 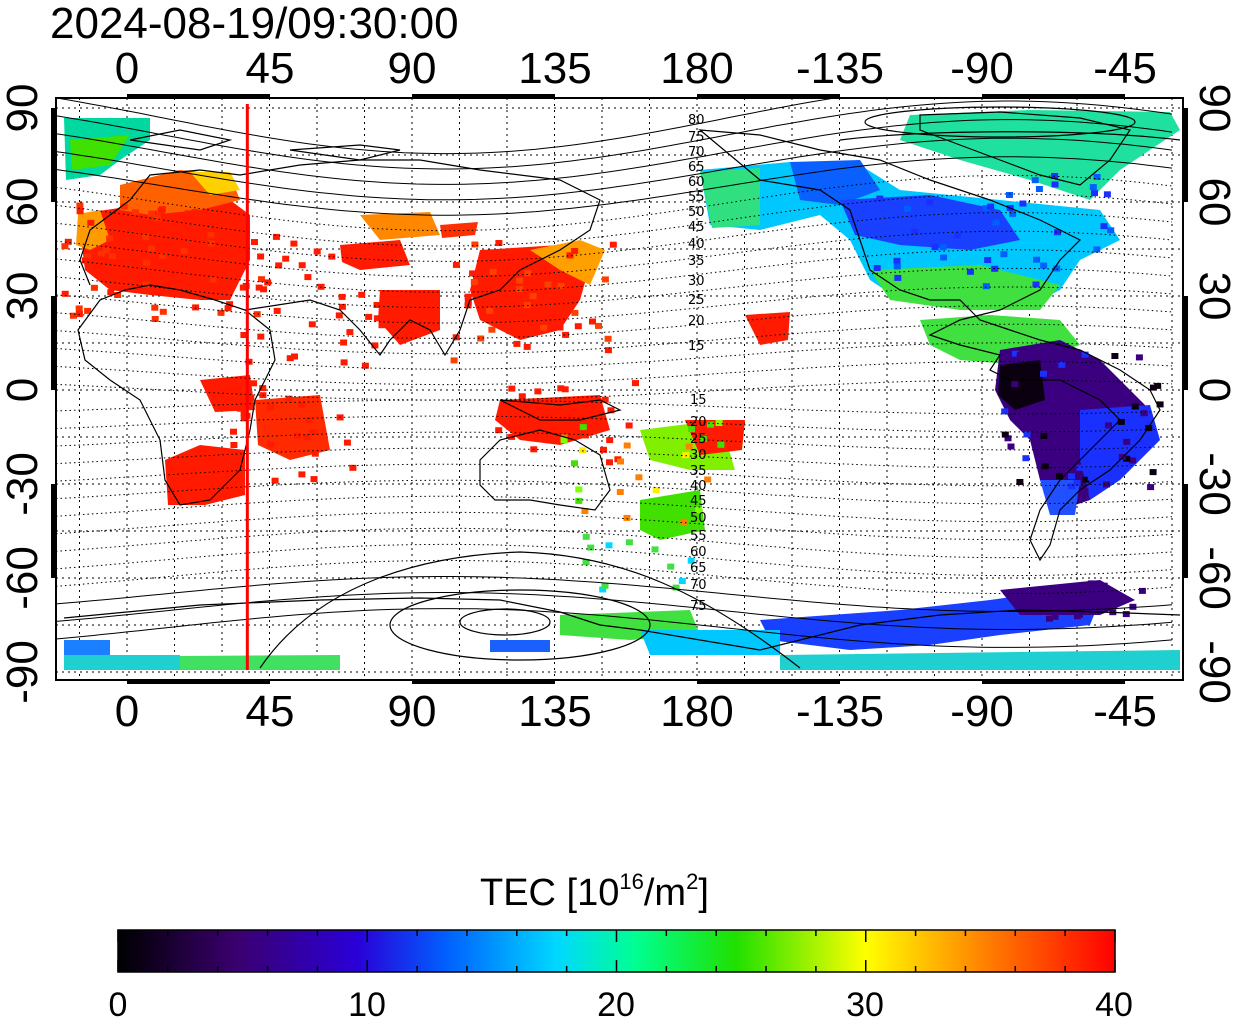 I want to click on tec-region-siberia, so click(x=400, y=226).